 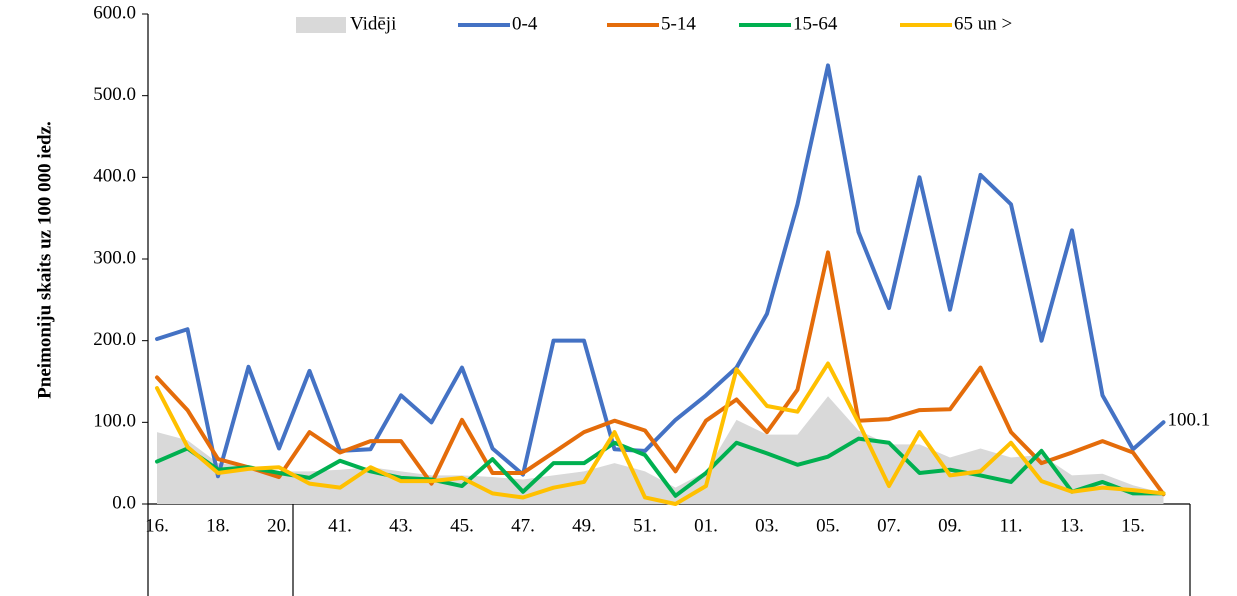 What do you see at coordinates (1189, 420) in the screenshot?
I see `data-label: 100.1` at bounding box center [1189, 420].